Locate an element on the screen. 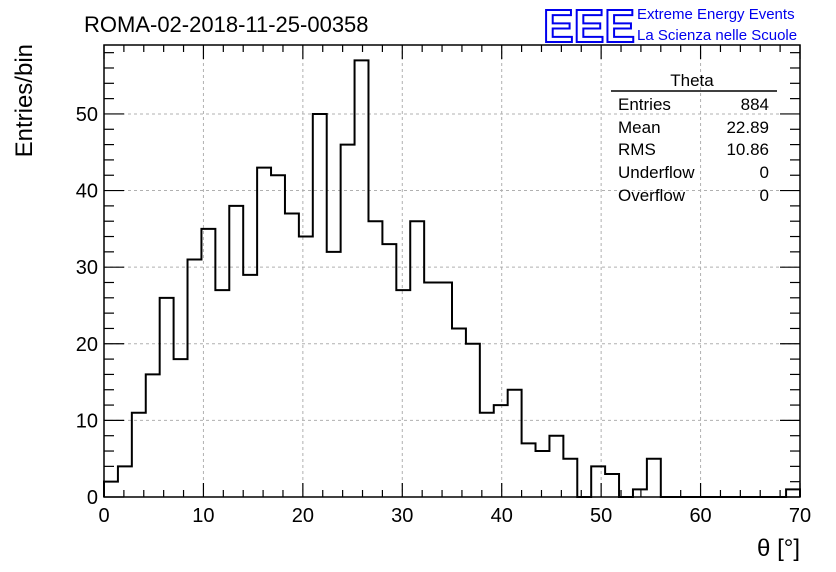 Image resolution: width=836 pixels, height=572 pixels. x-tick-label: 10 is located at coordinates (203, 516).